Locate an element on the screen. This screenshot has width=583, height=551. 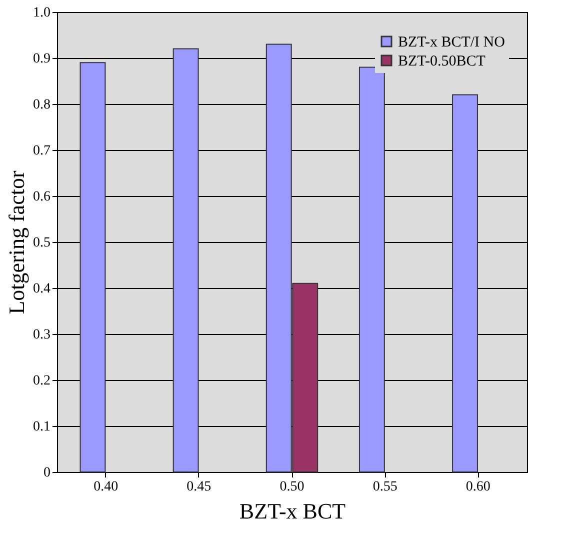
x-tick-label: 0.40 is located at coordinates (106, 487).